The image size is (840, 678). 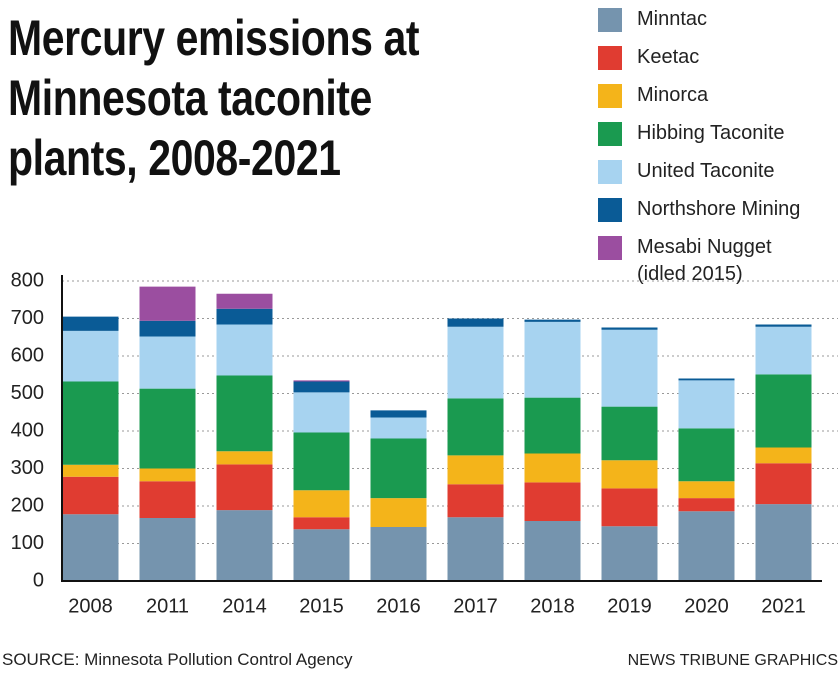 I want to click on x-tick-label: 2019, so click(x=629, y=606).